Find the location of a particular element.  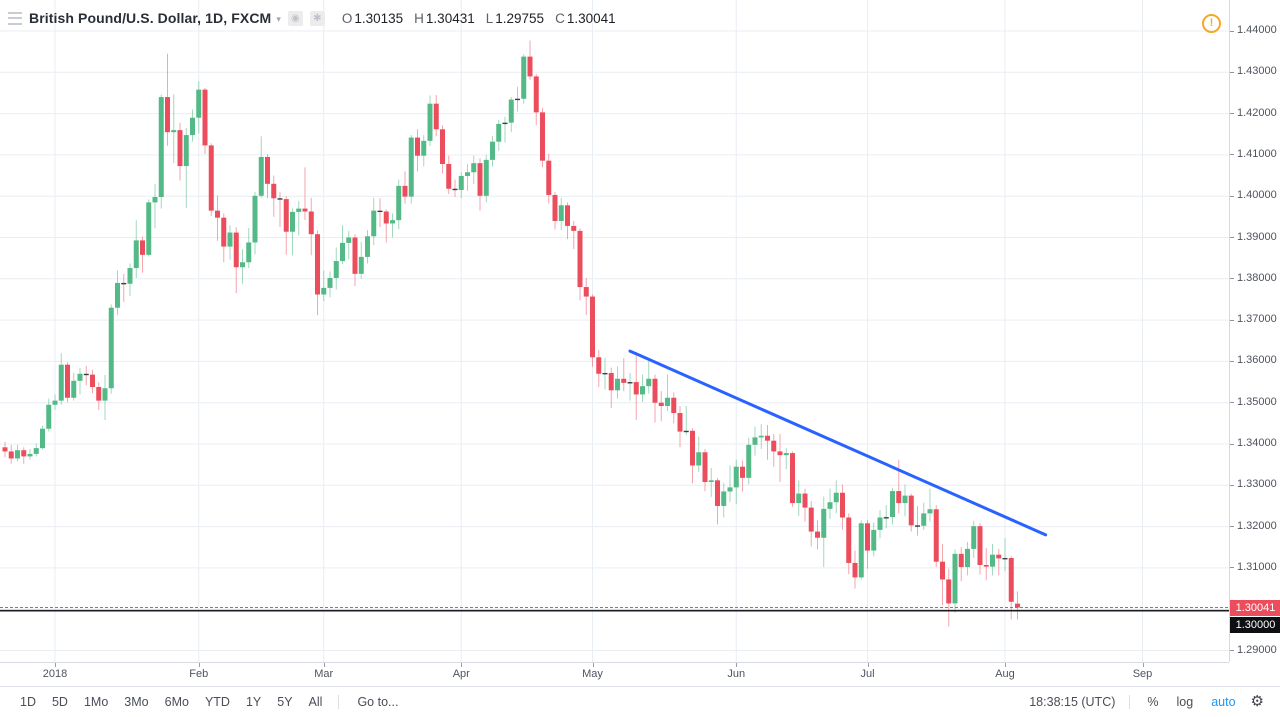

range-all: All is located at coordinates (315, 702).